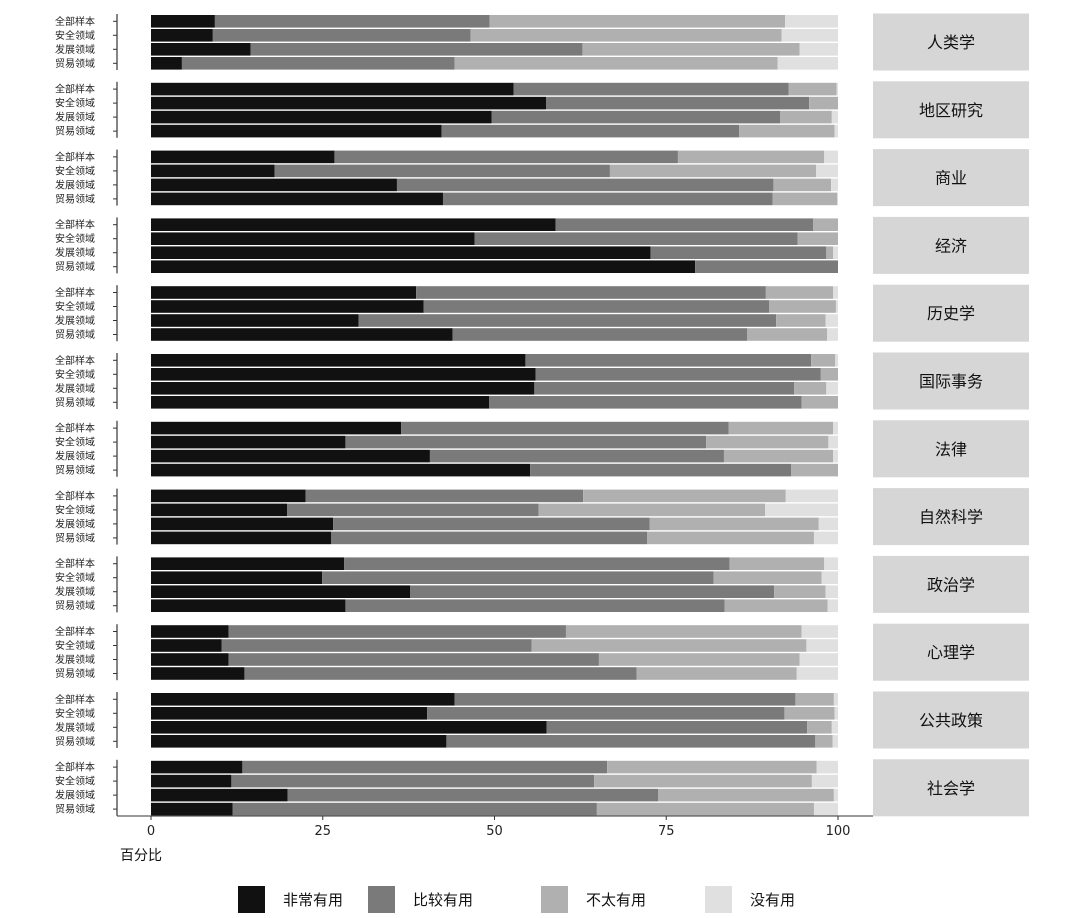 The image size is (1080, 918). Describe the element at coordinates (951, 381) in the screenshot. I see `facet-label: 国际事务` at that location.